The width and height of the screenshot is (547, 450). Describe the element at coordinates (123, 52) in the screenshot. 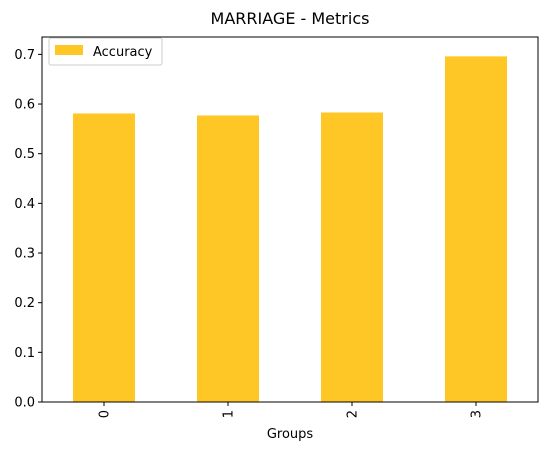

I see `legend-label-accuracy: Accuracy` at that location.